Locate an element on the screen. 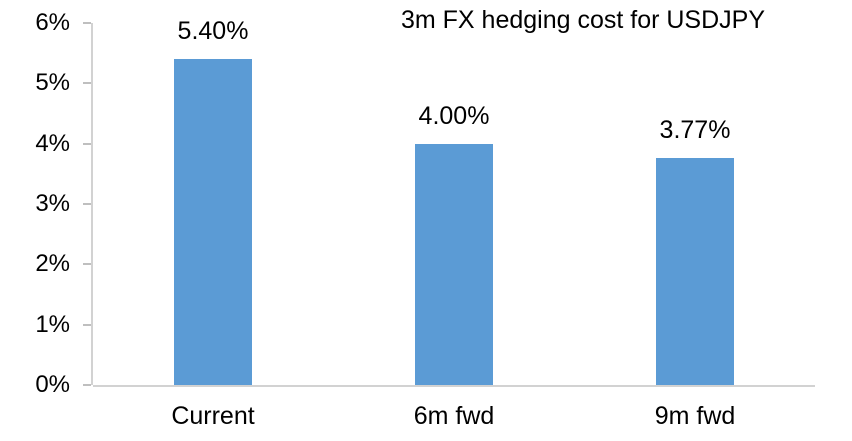 Image resolution: width=852 pixels, height=441 pixels. category-label: 9m fwd is located at coordinates (695, 416).